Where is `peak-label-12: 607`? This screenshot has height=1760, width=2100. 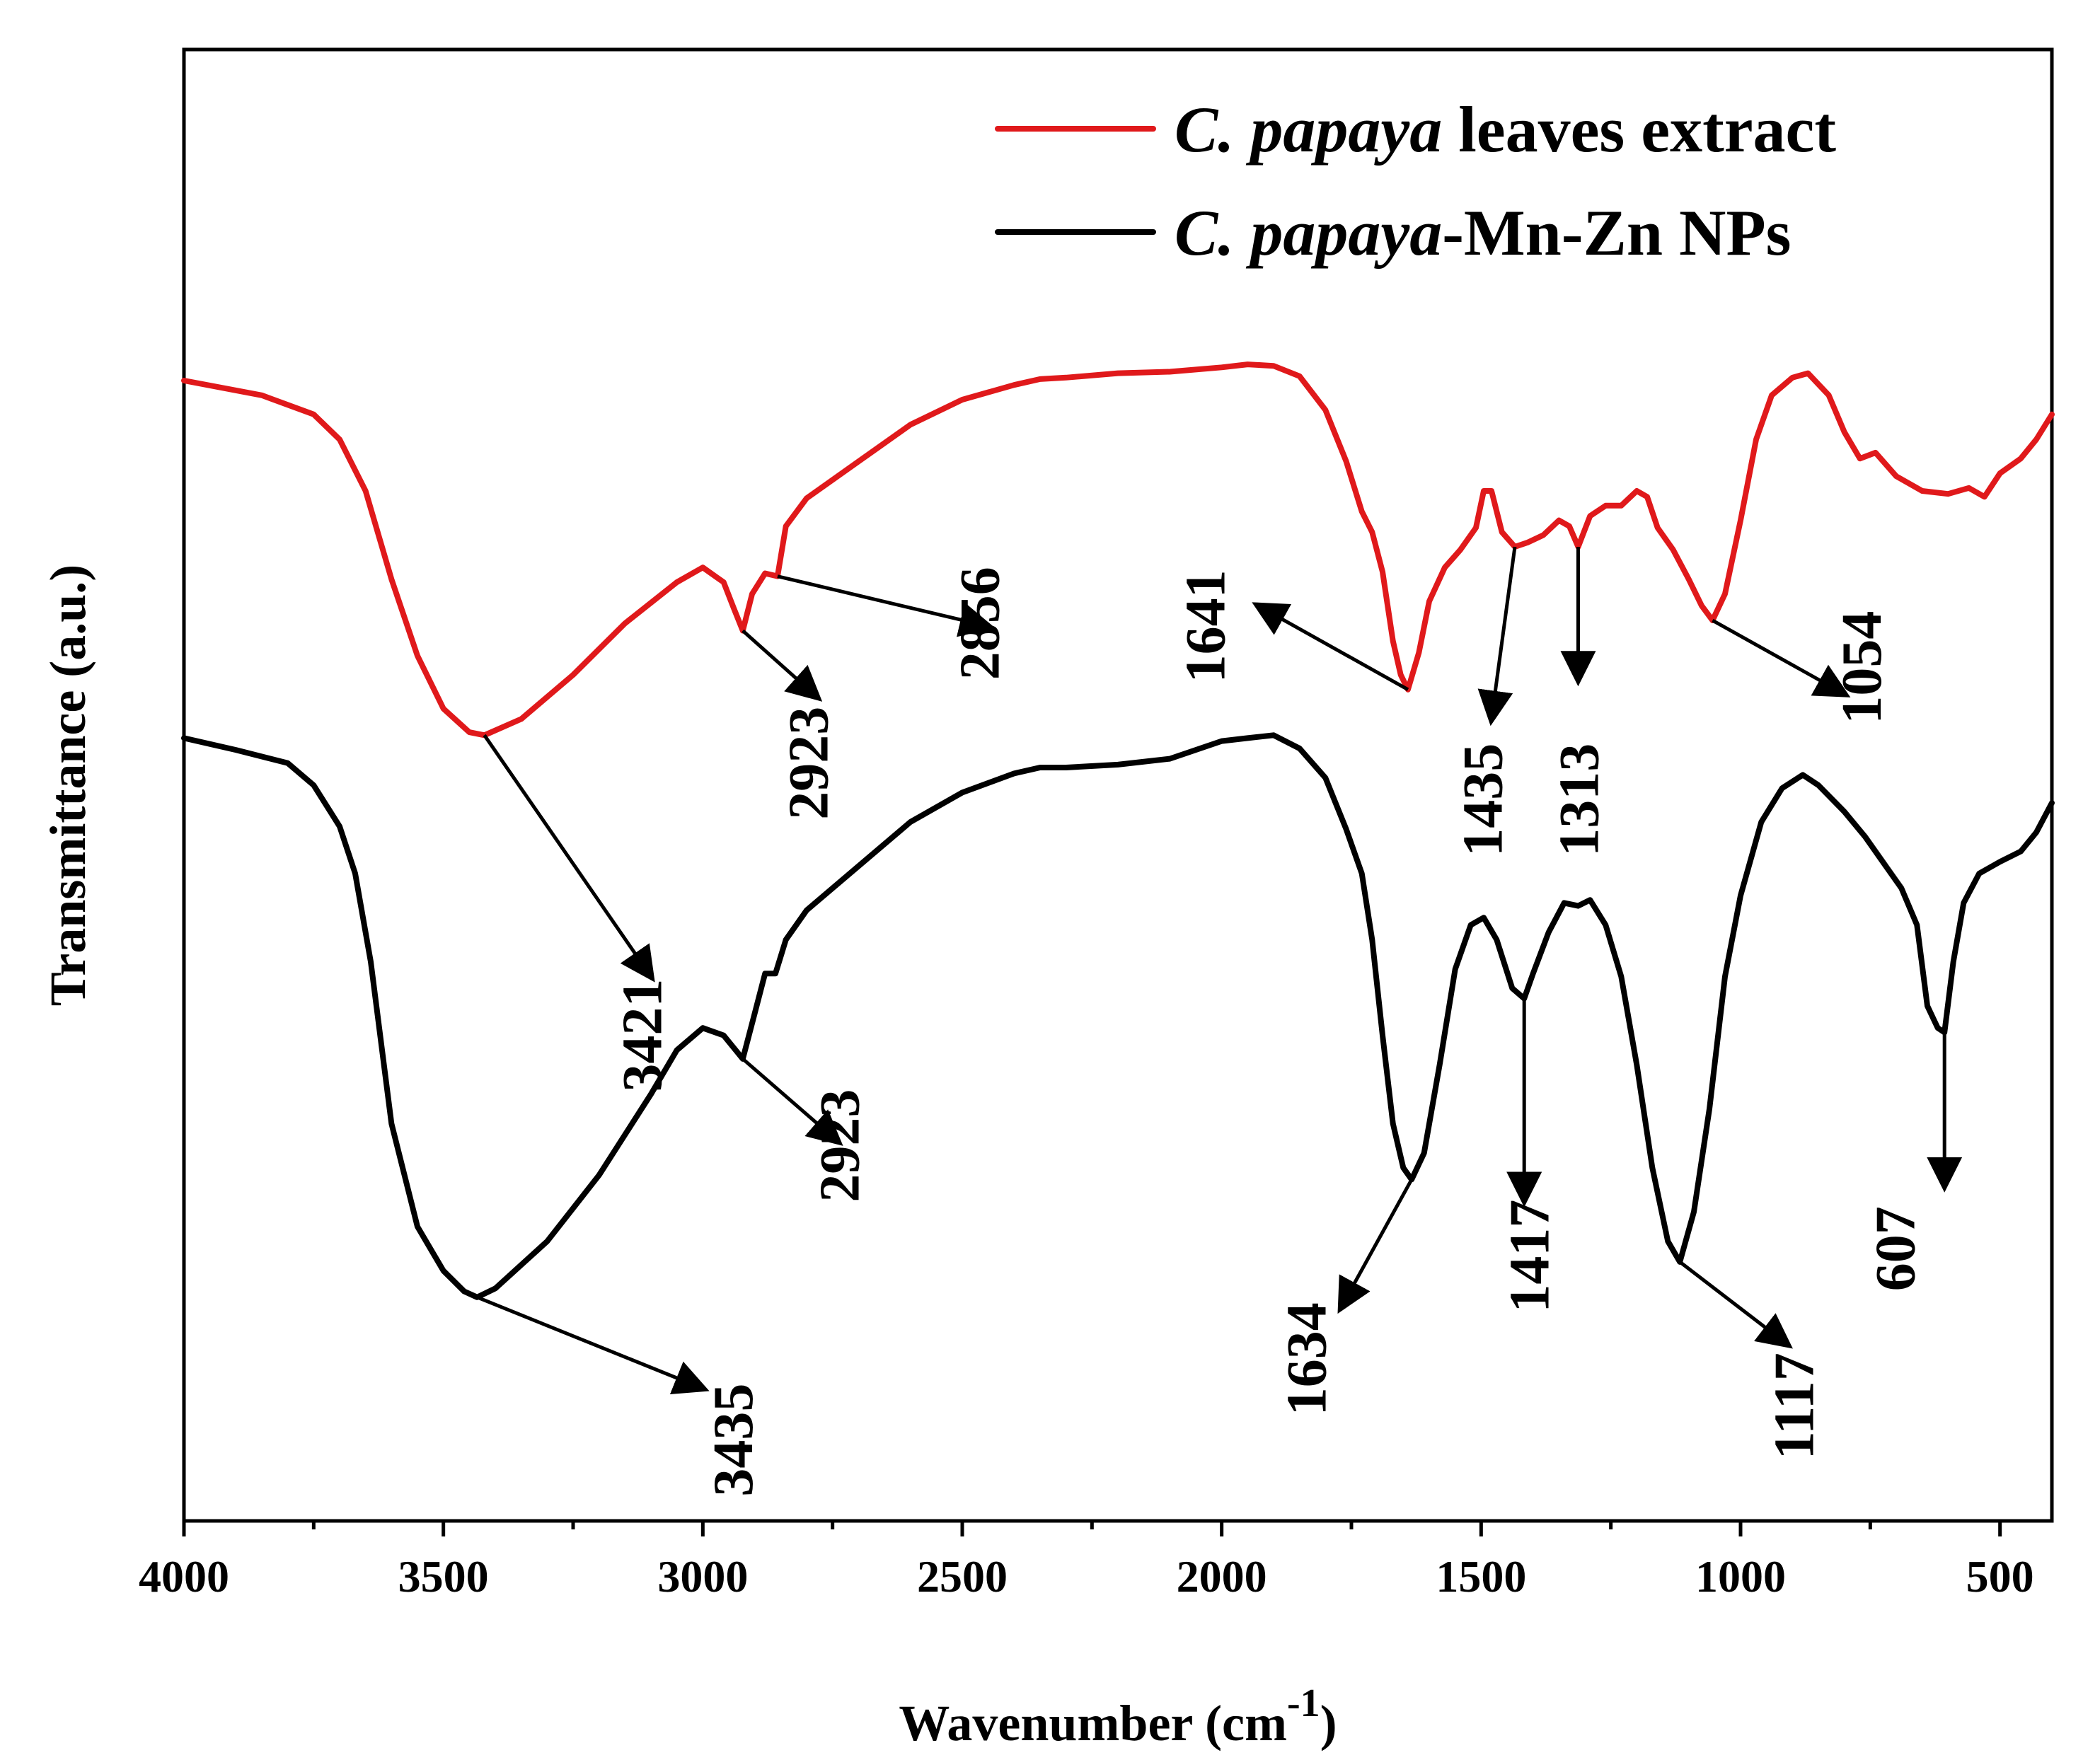 peak-label-12: 607 is located at coordinates (1896, 1248).